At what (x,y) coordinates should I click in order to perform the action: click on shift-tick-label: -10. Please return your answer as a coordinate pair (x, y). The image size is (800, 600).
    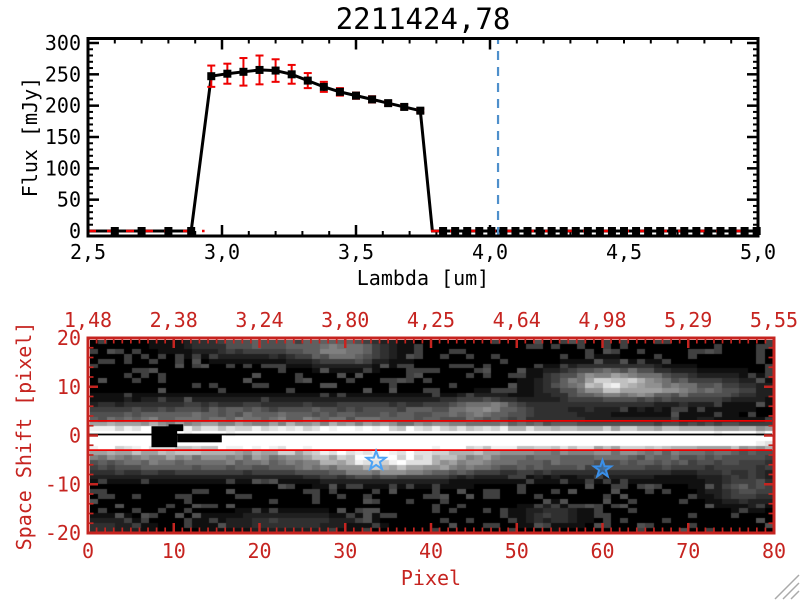
    Looking at the image, I should click on (63, 484).